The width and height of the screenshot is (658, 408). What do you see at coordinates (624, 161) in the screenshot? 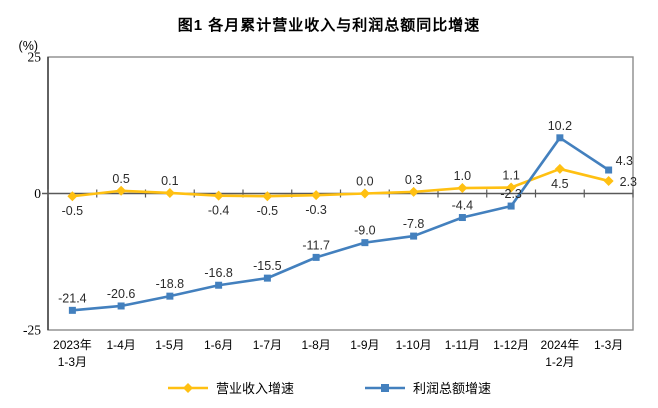
I see `data-point-label: 4.3` at bounding box center [624, 161].